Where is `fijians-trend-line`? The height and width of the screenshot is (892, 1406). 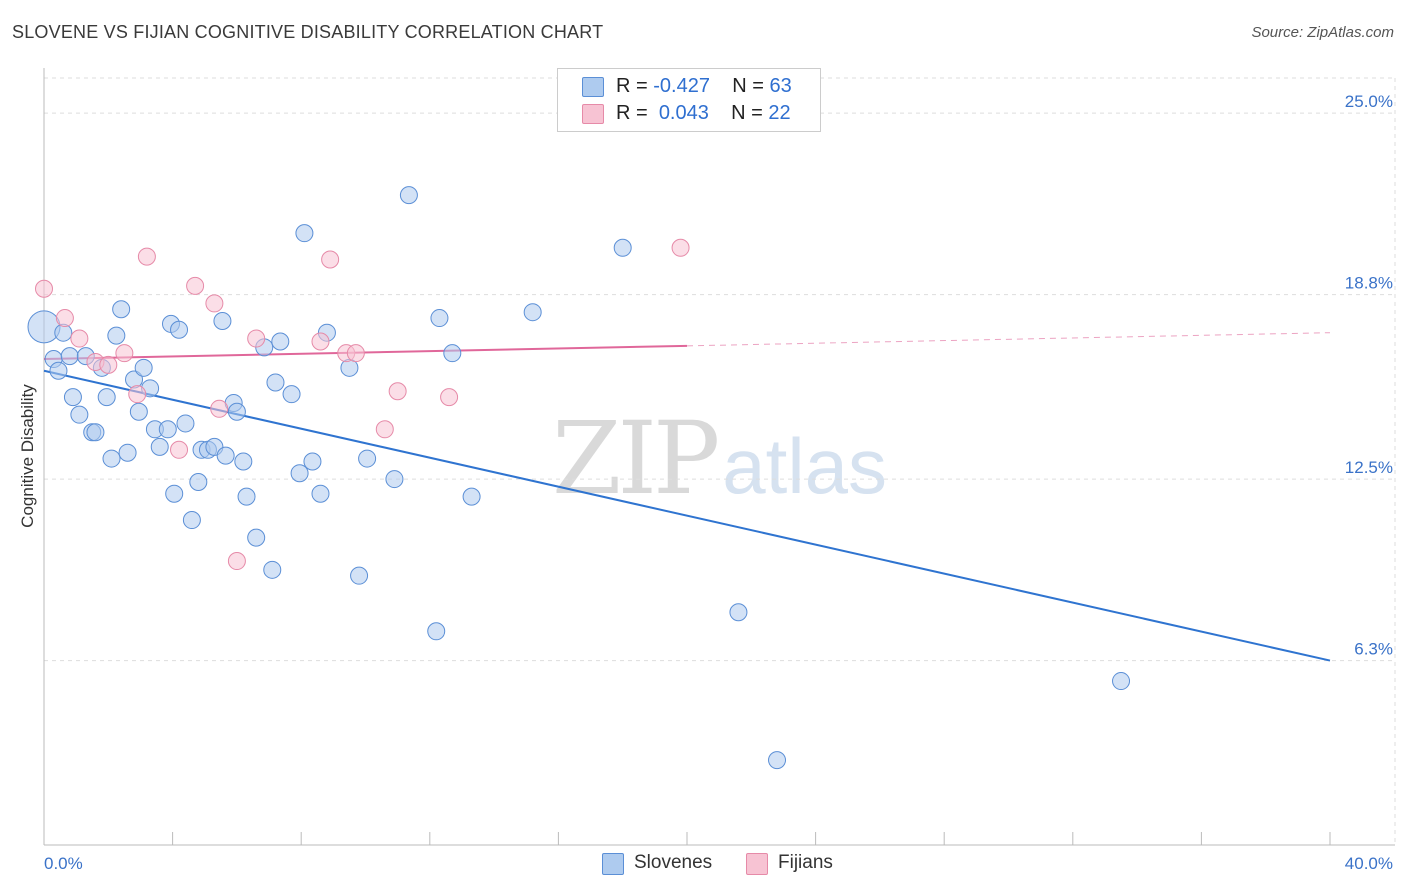 fijians-trend-line is located at coordinates (365, 352).